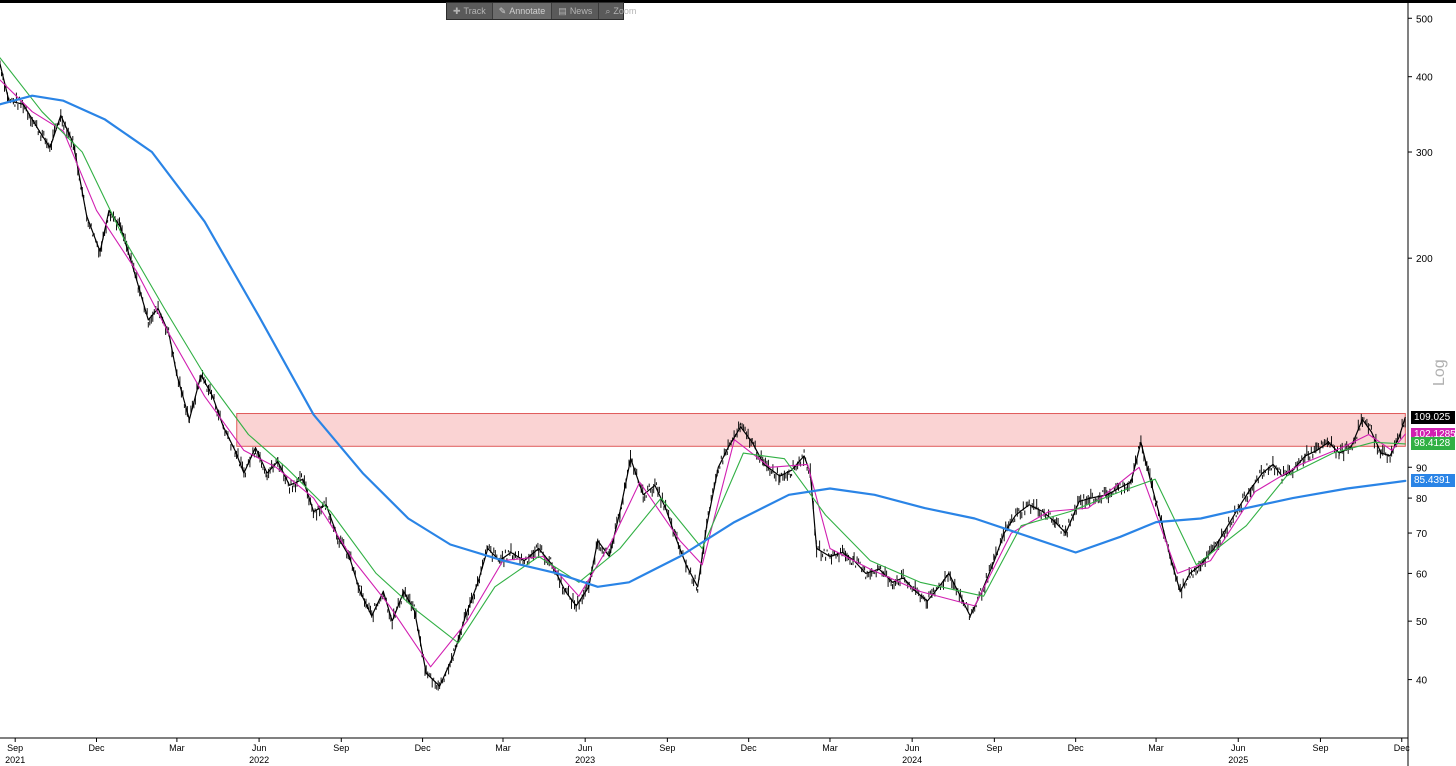 The width and height of the screenshot is (1456, 766). I want to click on zoom-tool-button: ⌕ Zoom, so click(620, 11).